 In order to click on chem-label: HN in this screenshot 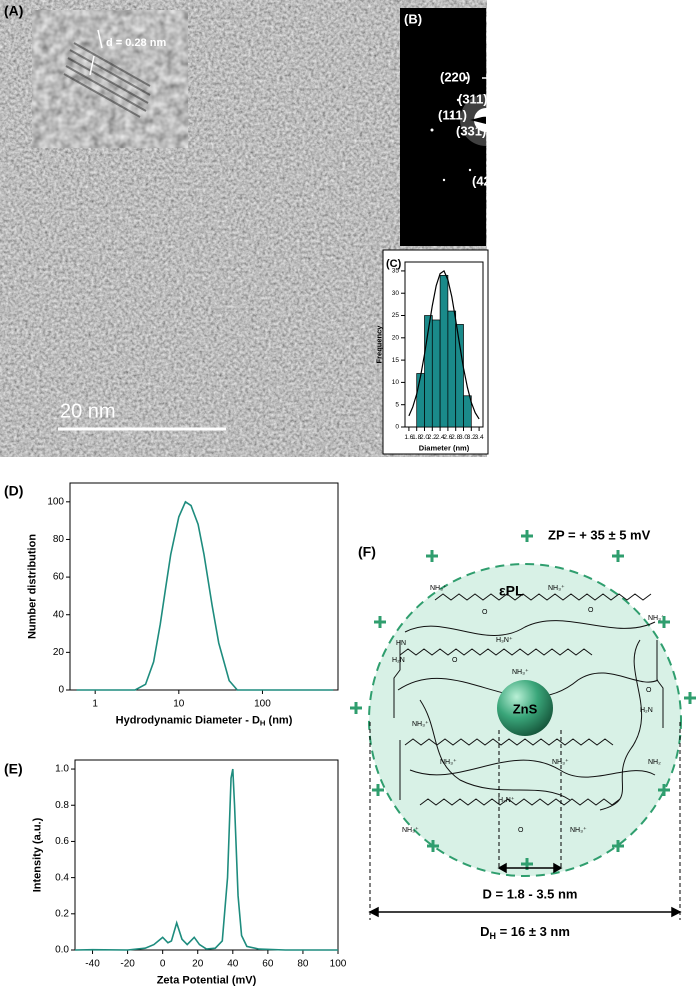, I will do `click(401, 643)`.